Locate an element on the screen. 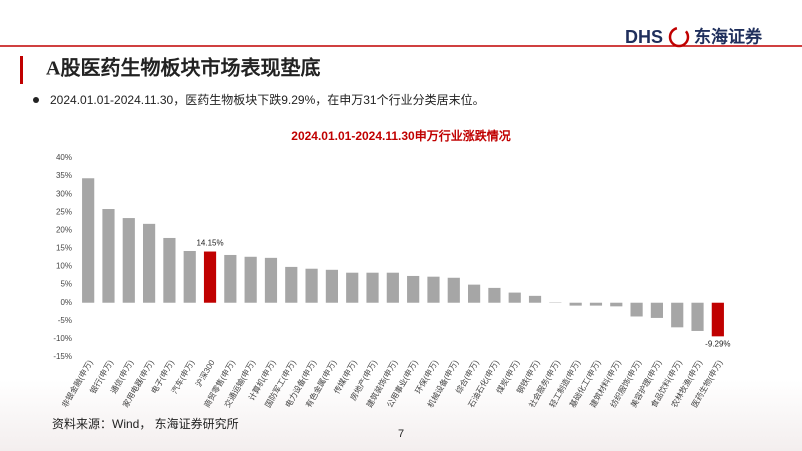 The image size is (802, 451). y-tick-label: 30% is located at coordinates (64, 193).